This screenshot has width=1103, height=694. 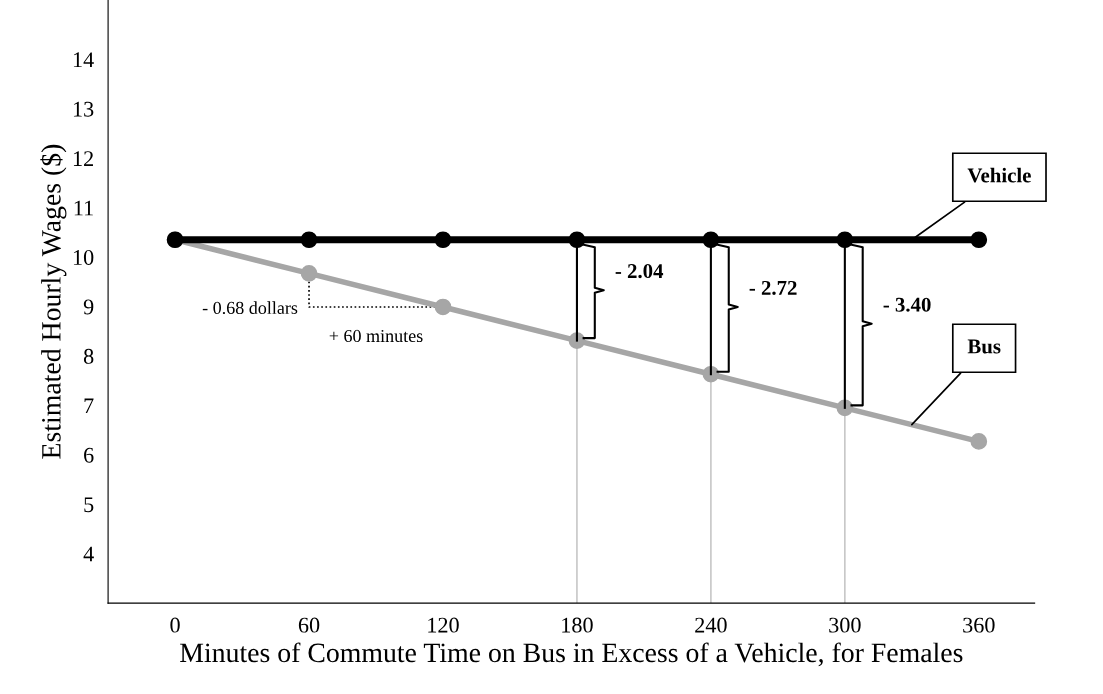 What do you see at coordinates (999, 175) in the screenshot?
I see `text: Vehicle` at bounding box center [999, 175].